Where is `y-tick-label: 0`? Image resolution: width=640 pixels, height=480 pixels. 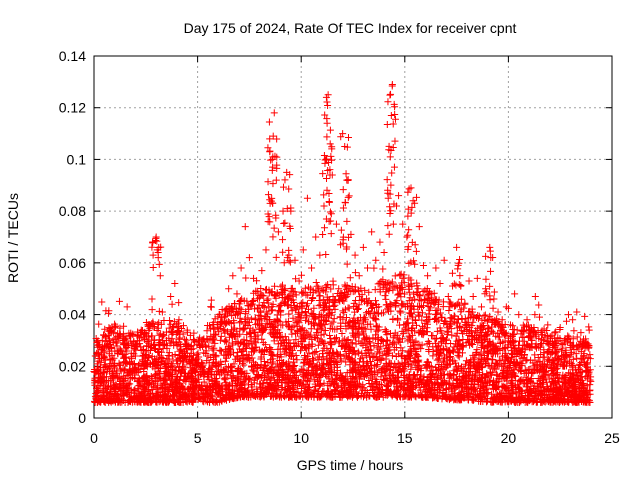 y-tick-label: 0 is located at coordinates (82, 418).